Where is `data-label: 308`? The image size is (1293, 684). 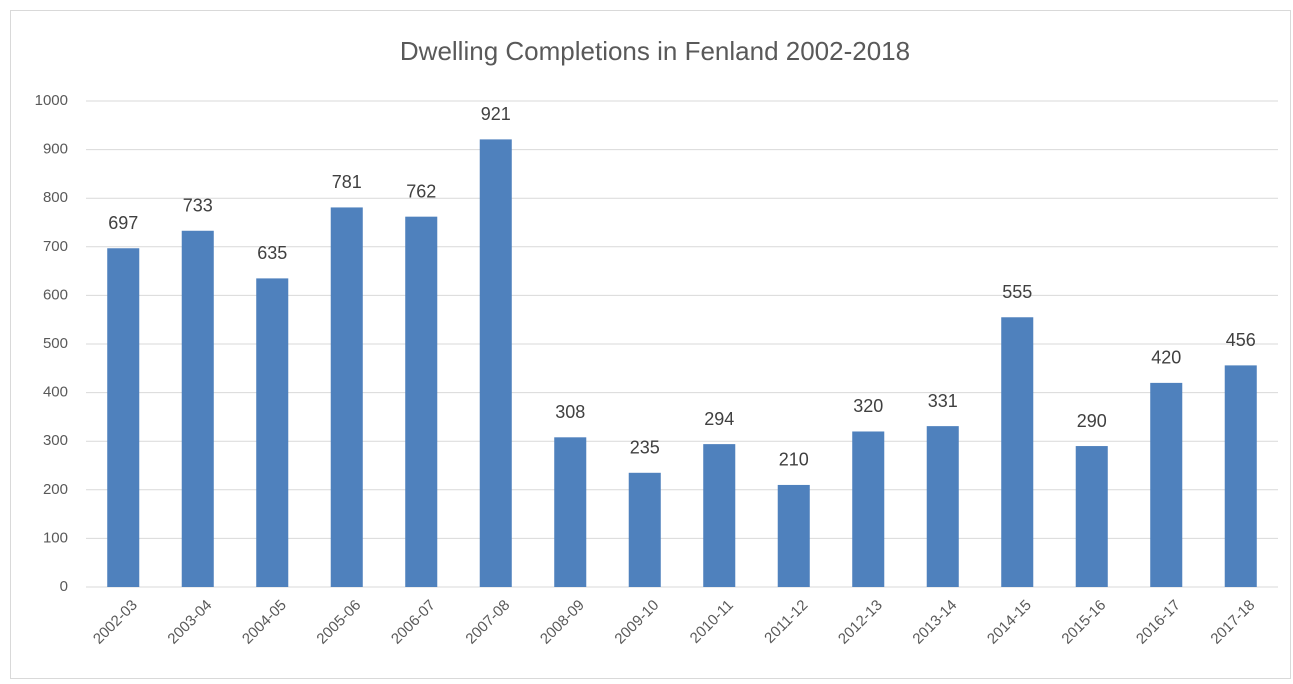
data-label: 308 is located at coordinates (570, 412).